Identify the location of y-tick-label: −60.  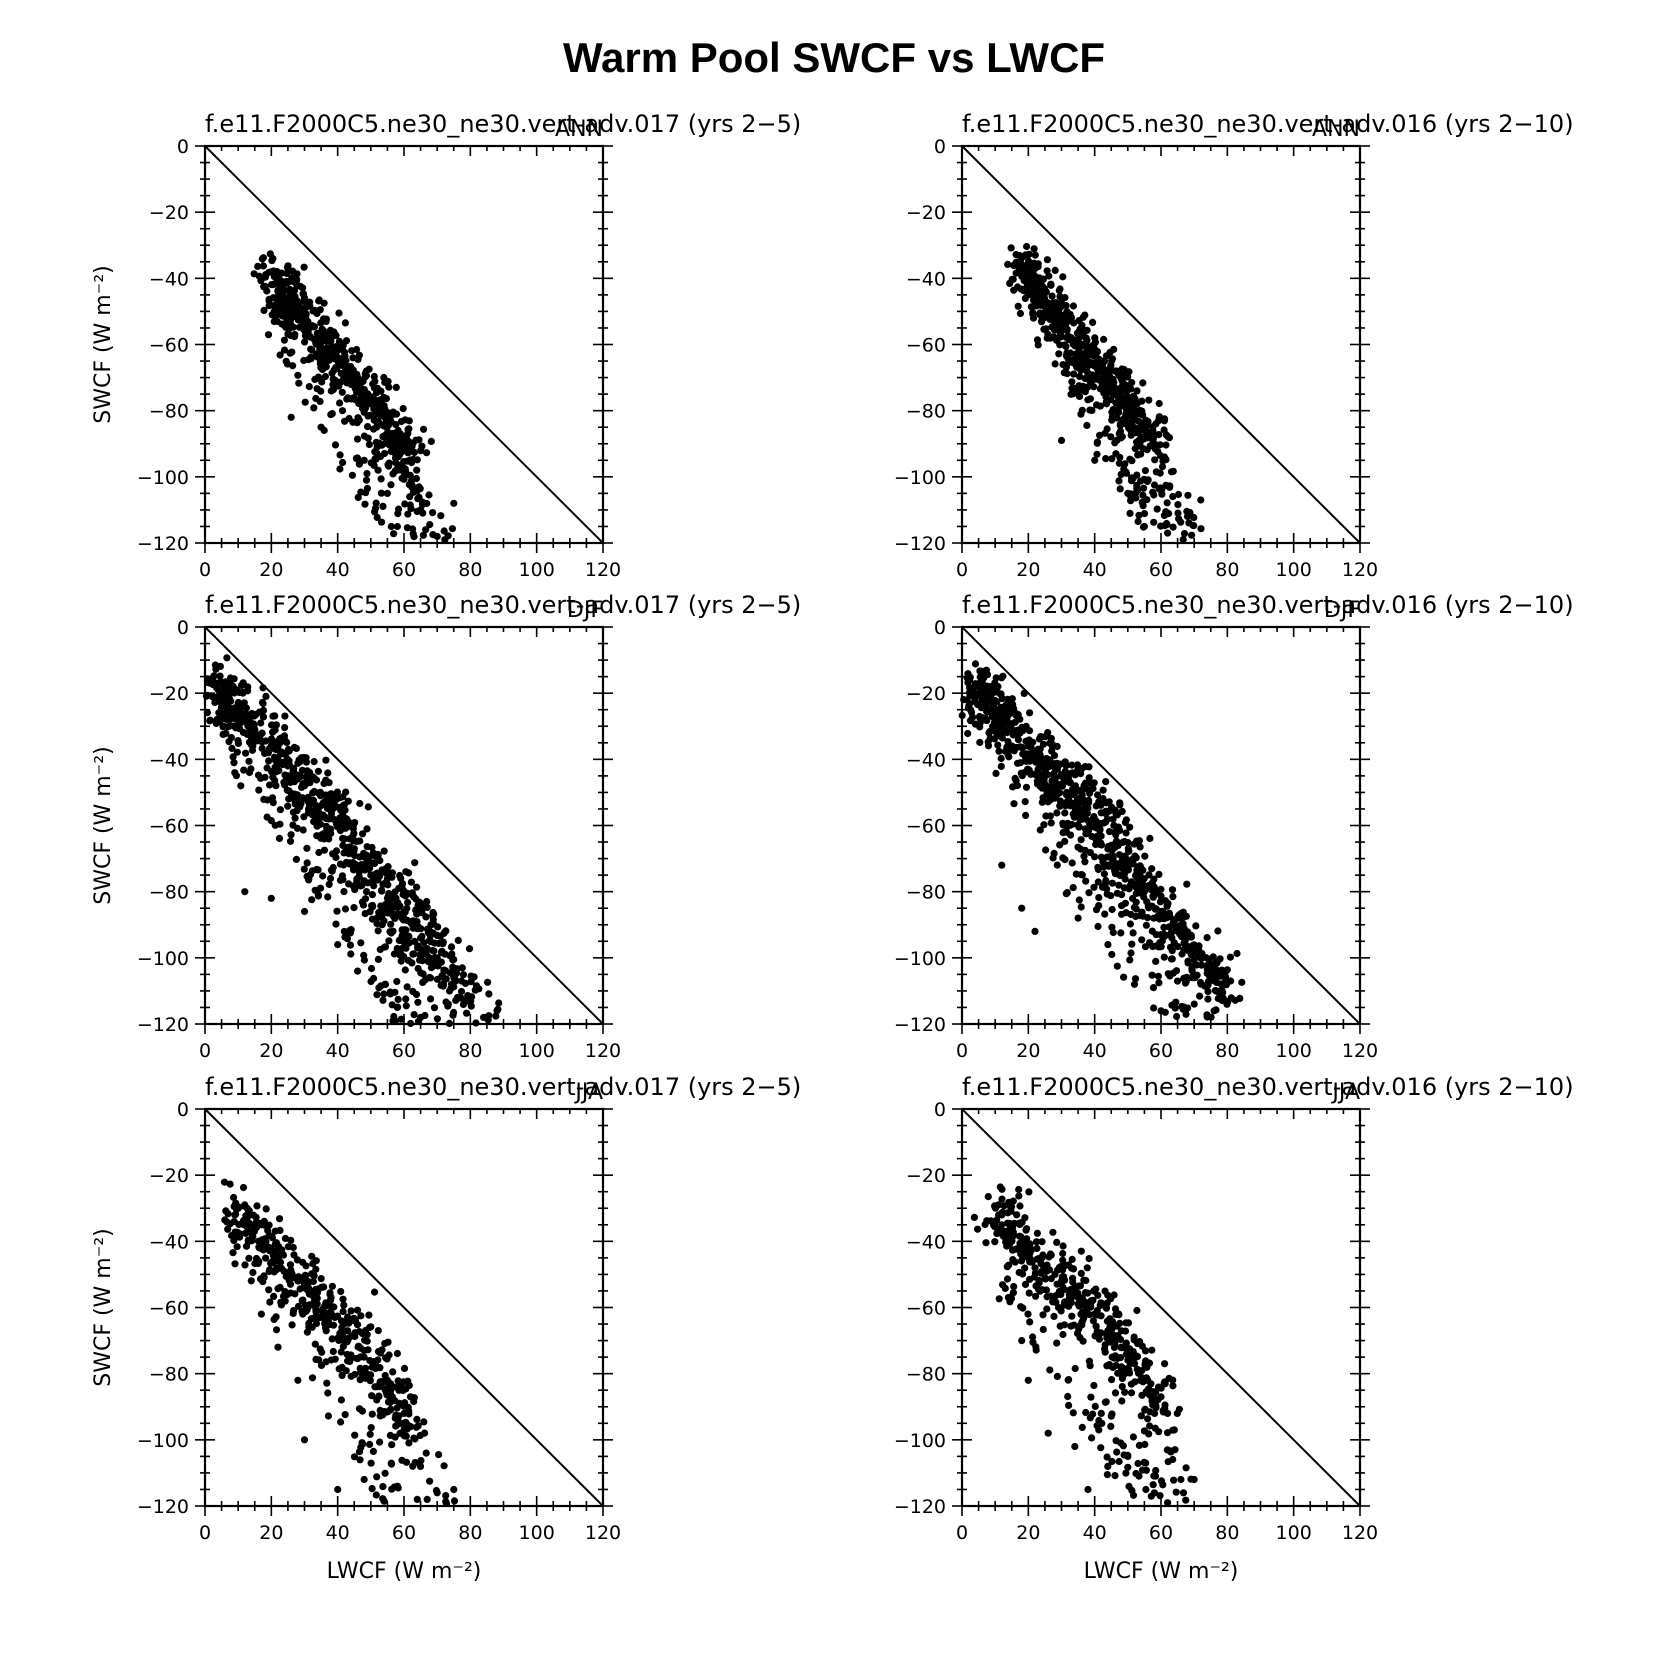
(169, 1309).